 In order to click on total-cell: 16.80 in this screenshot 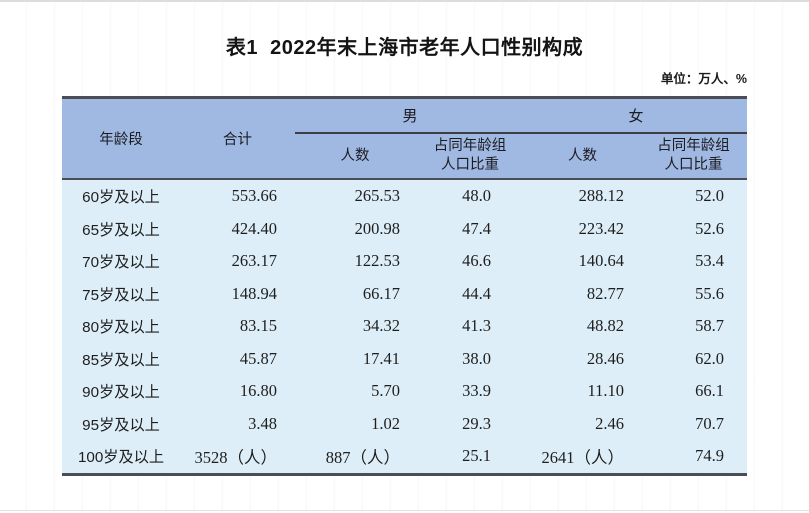, I will do `click(258, 391)`.